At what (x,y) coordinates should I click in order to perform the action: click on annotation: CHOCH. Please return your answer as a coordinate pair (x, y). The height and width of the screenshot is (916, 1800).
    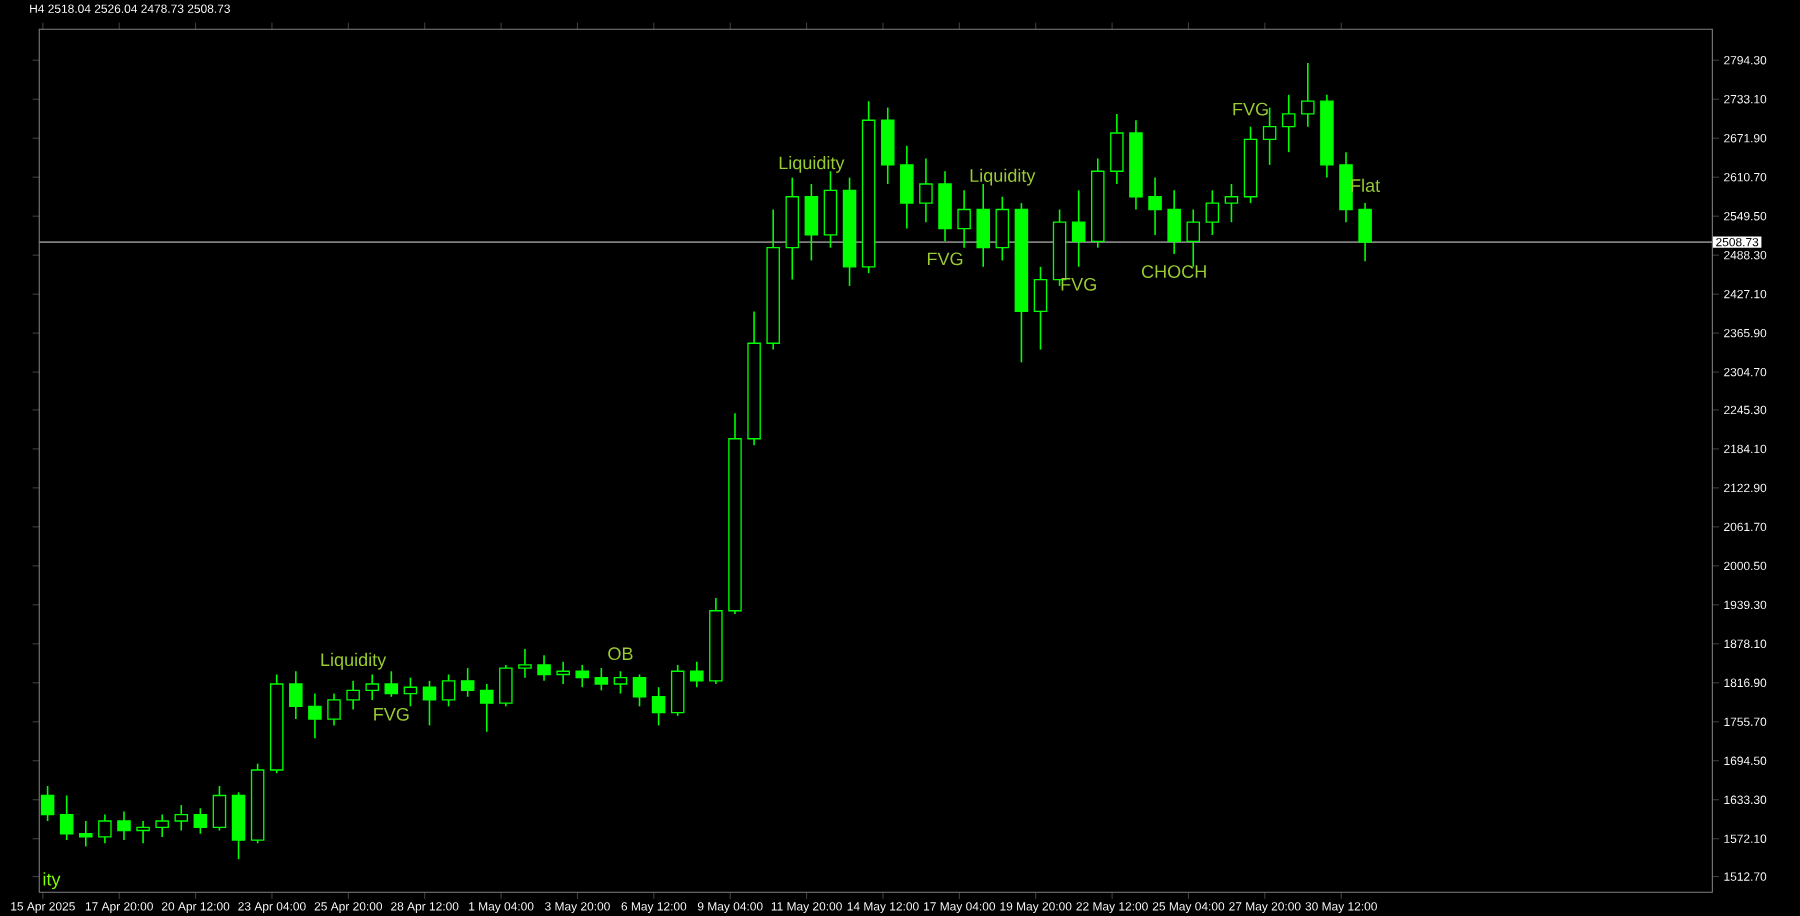
    Looking at the image, I should click on (1173, 271).